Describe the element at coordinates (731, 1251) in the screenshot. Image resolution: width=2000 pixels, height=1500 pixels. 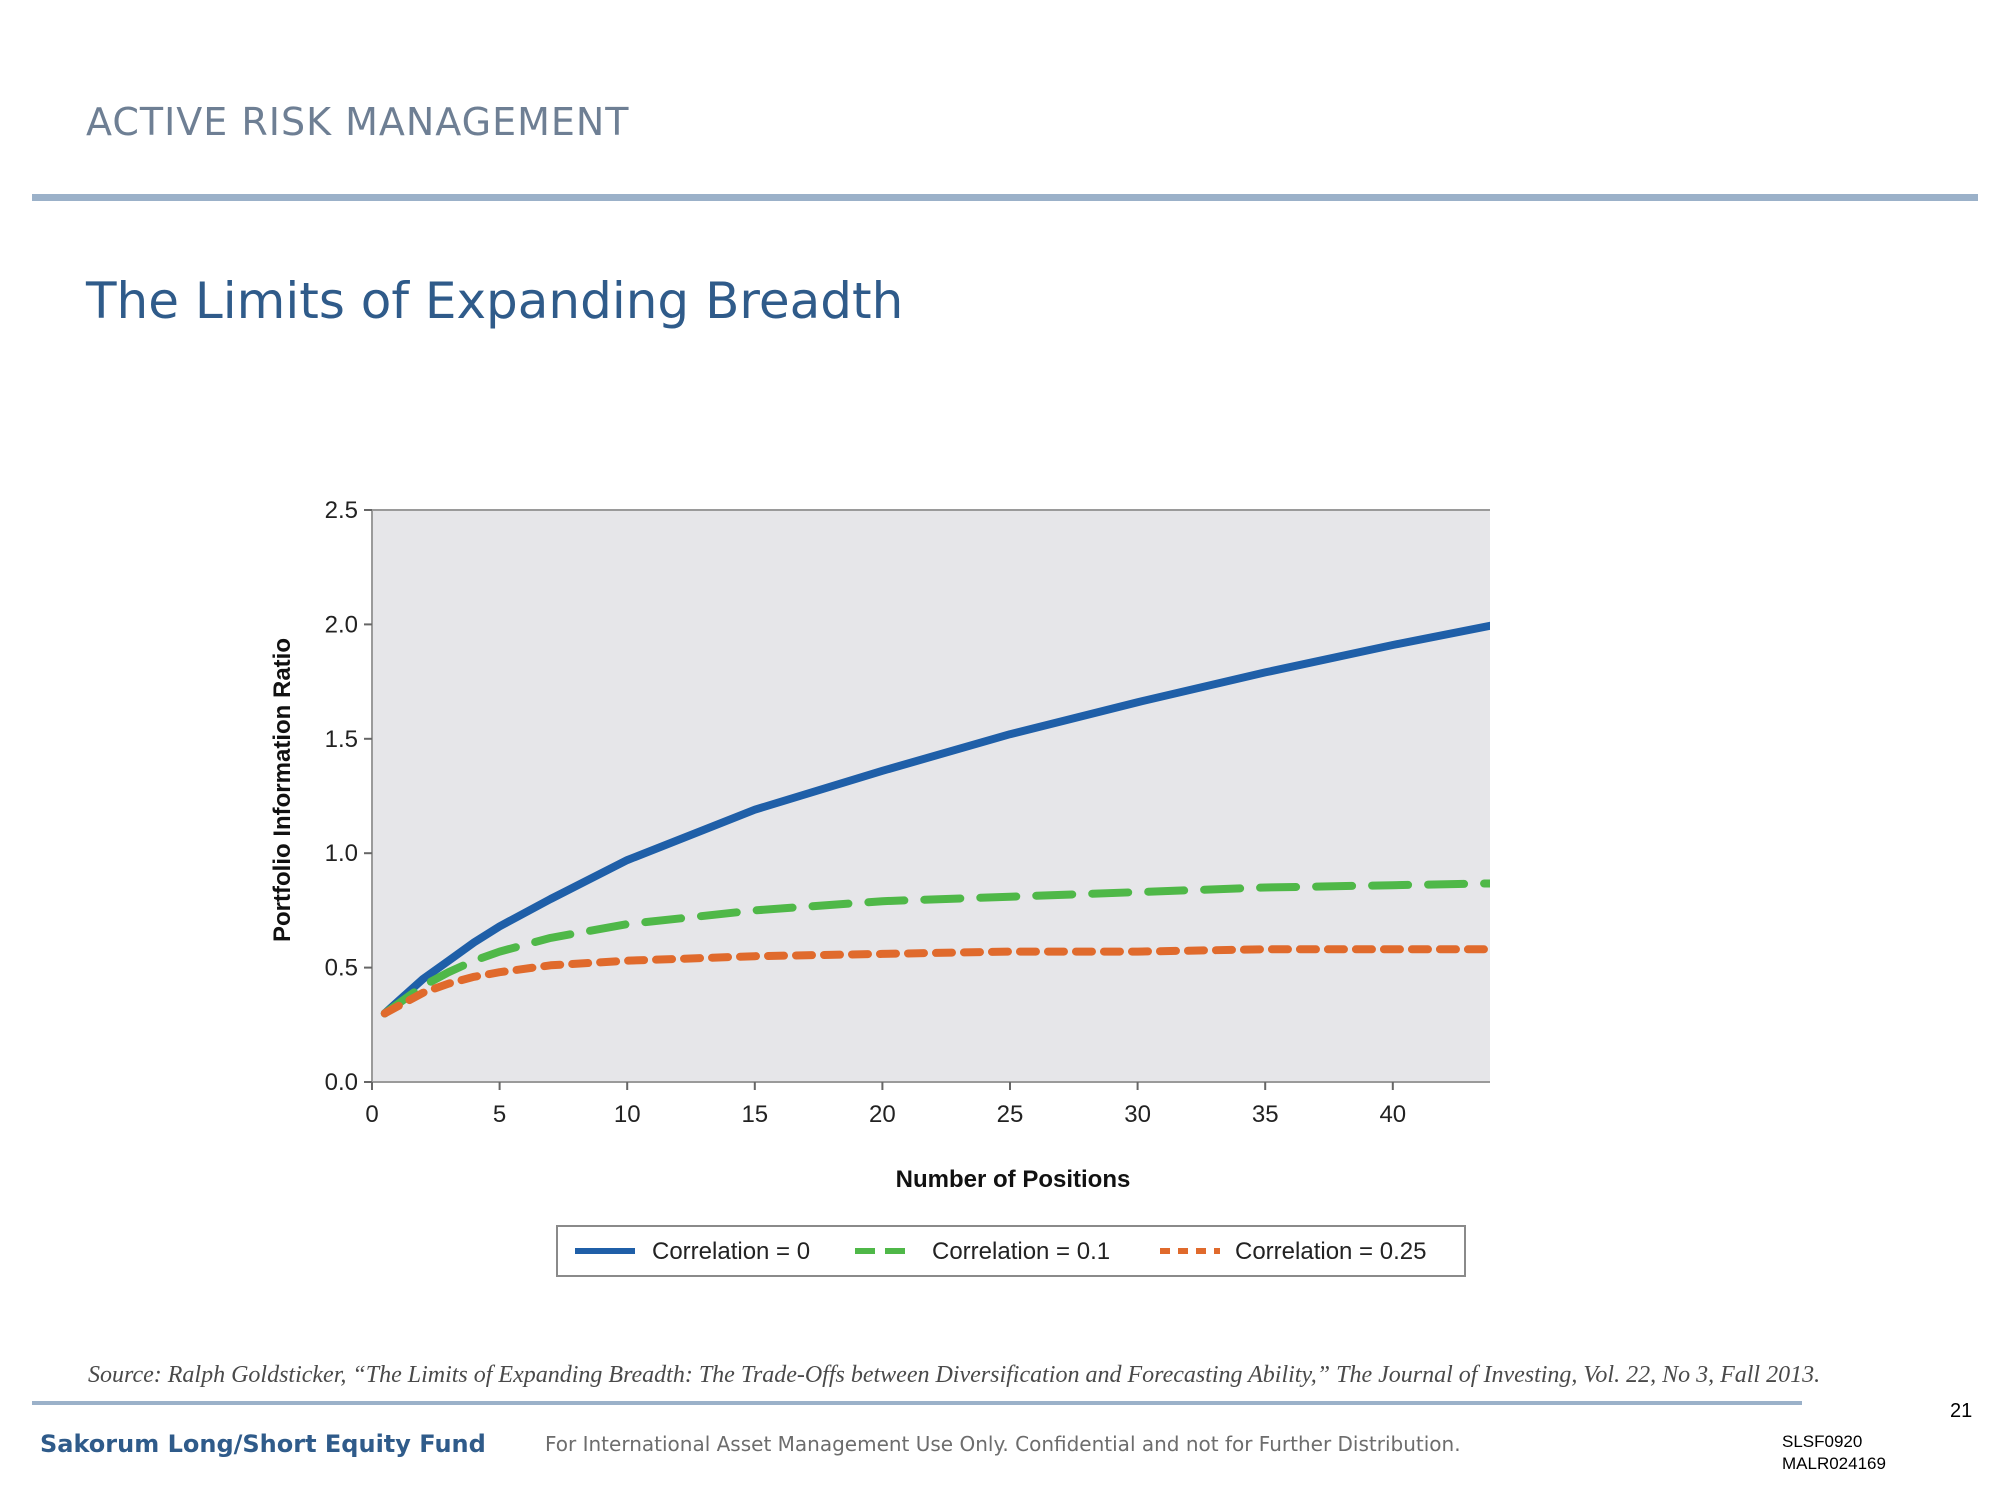
I see `legend-label-0: Correlation = 0` at that location.